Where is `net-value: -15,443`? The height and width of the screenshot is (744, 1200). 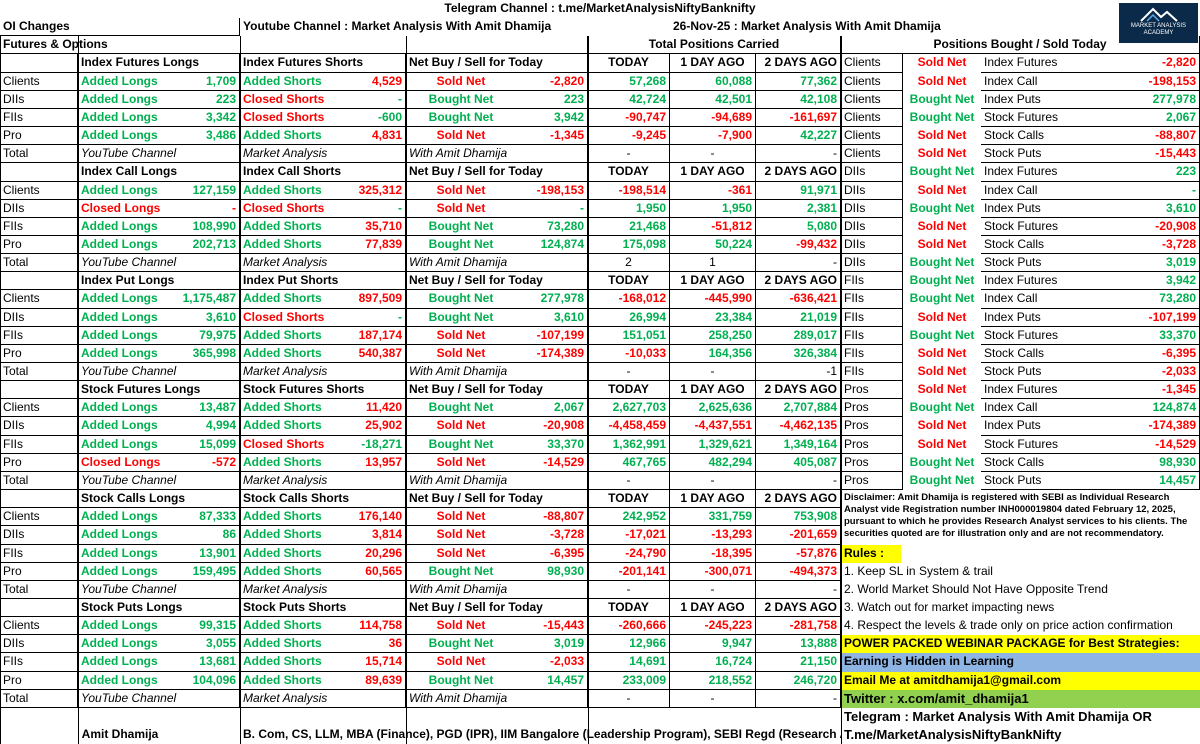 net-value: -15,443 is located at coordinates (497, 626).